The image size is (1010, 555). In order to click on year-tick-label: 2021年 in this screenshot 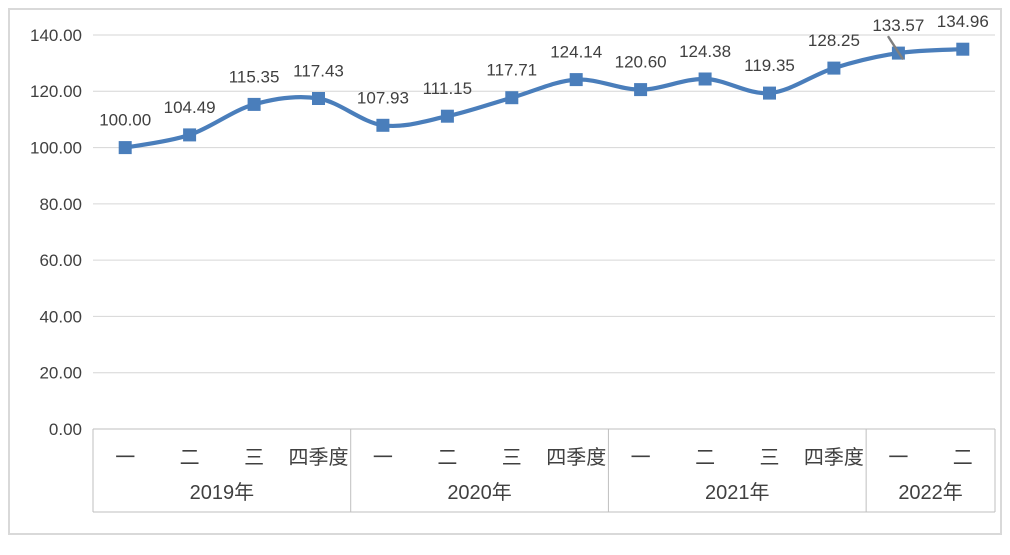, I will do `click(737, 492)`.